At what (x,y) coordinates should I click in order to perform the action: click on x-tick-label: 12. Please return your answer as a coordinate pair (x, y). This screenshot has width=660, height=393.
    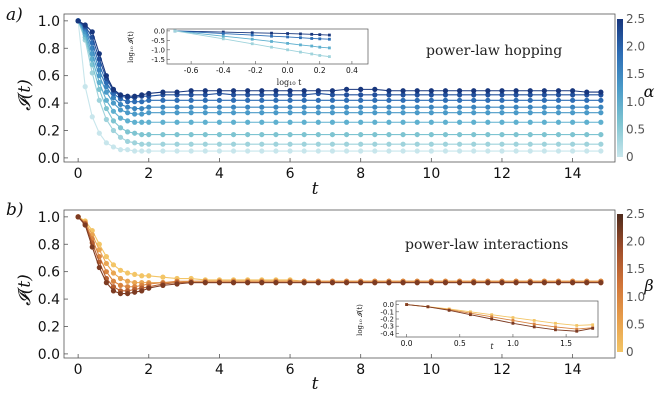
    Looking at the image, I should click on (502, 370).